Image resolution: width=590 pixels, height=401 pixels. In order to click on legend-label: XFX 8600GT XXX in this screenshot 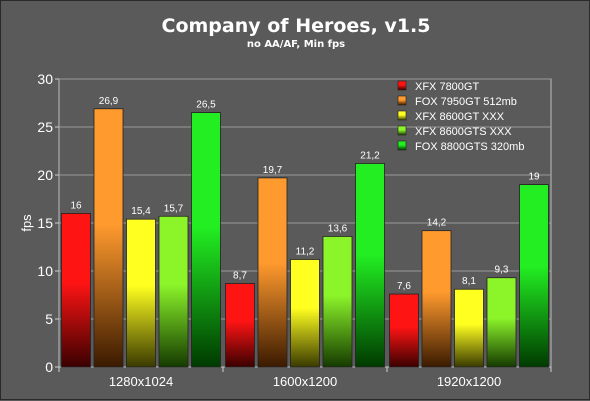, I will do `click(460, 117)`.